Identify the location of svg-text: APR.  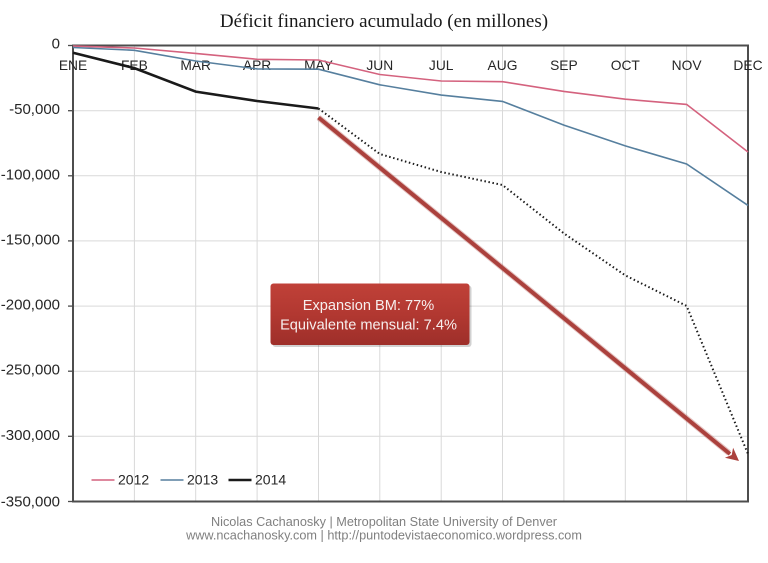
(257, 65).